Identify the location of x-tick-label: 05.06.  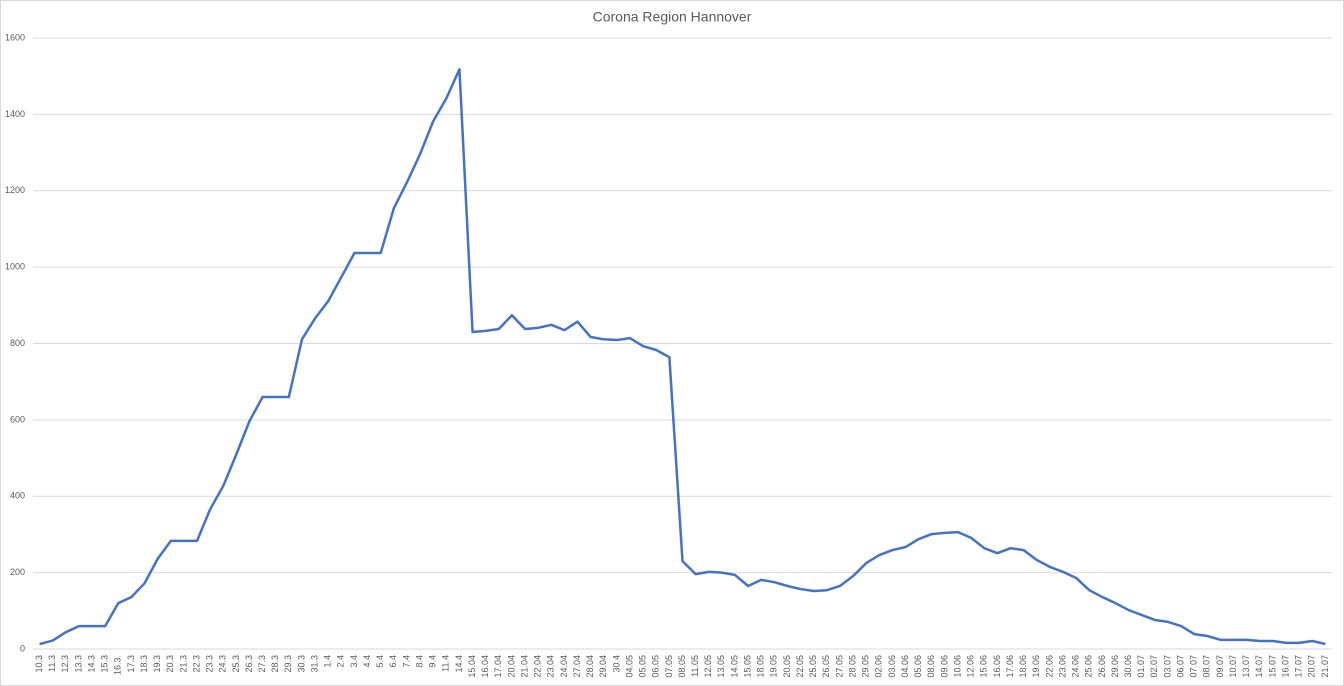
(918, 666).